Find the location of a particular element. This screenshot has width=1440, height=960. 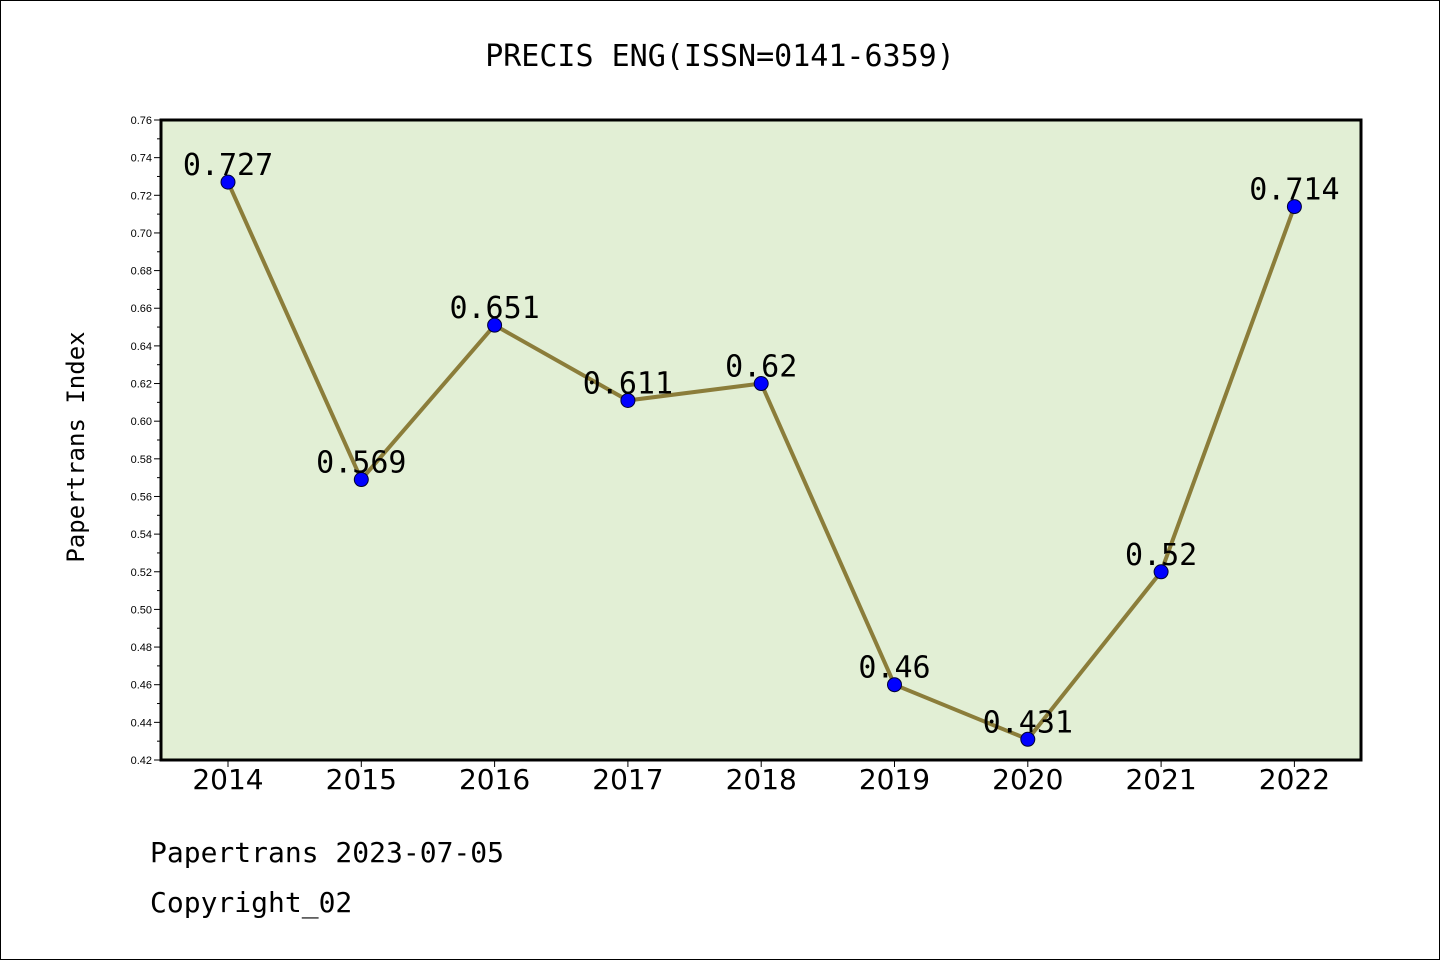

x-tick-label: 2016 is located at coordinates (494, 779).